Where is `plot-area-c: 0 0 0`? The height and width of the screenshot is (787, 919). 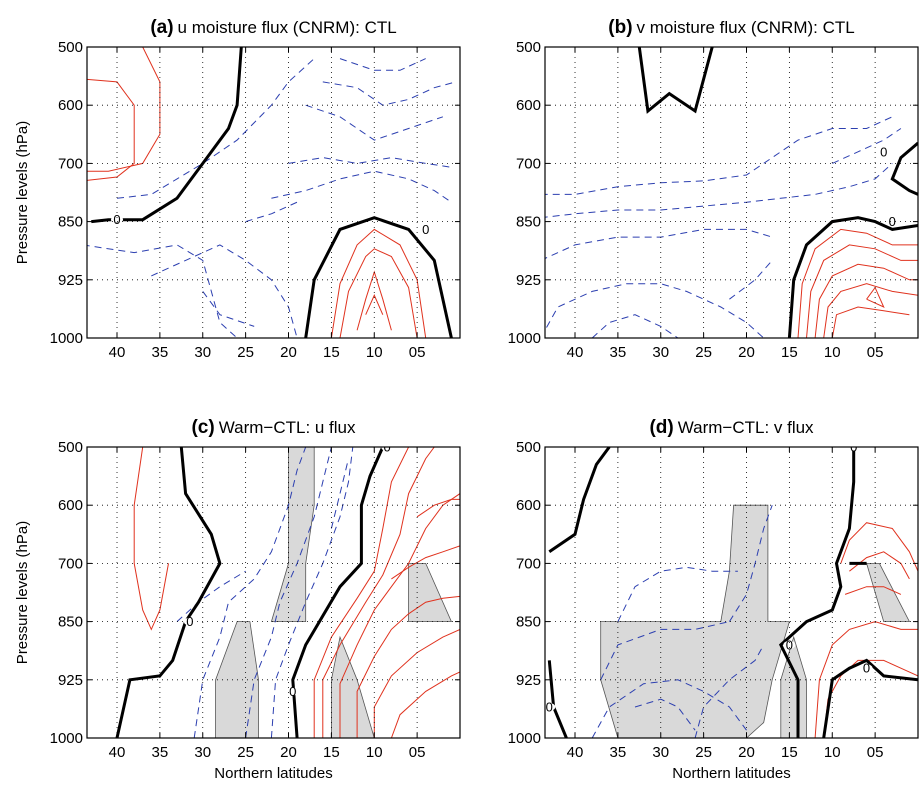 plot-area-c: 0 0 0 is located at coordinates (287, 589).